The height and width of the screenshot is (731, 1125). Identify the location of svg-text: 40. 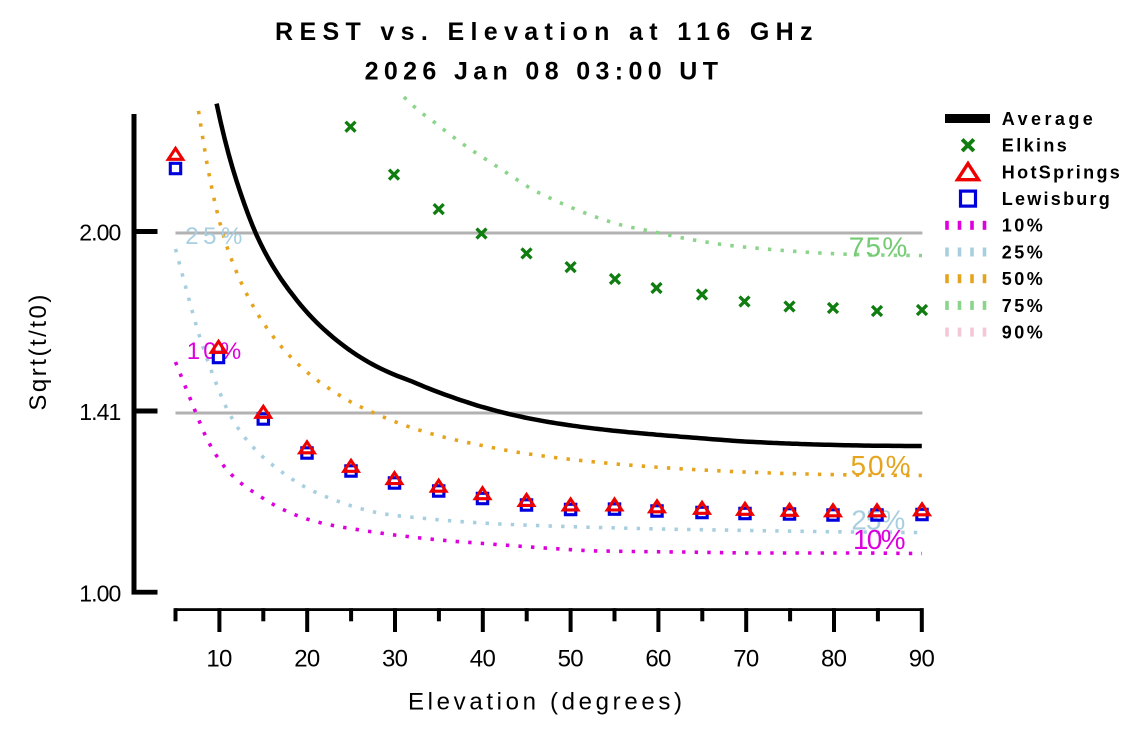
(483, 659).